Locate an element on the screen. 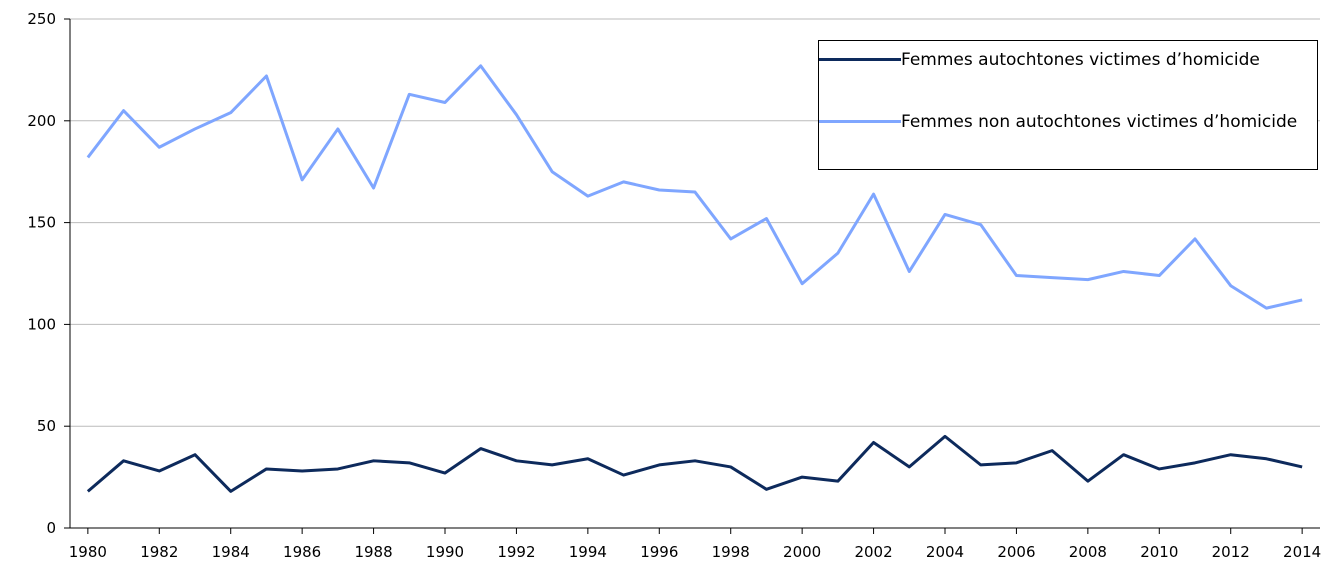 Image resolution: width=1331 pixels, height=565 pixels. y-tick-label: 100 is located at coordinates (41, 324).